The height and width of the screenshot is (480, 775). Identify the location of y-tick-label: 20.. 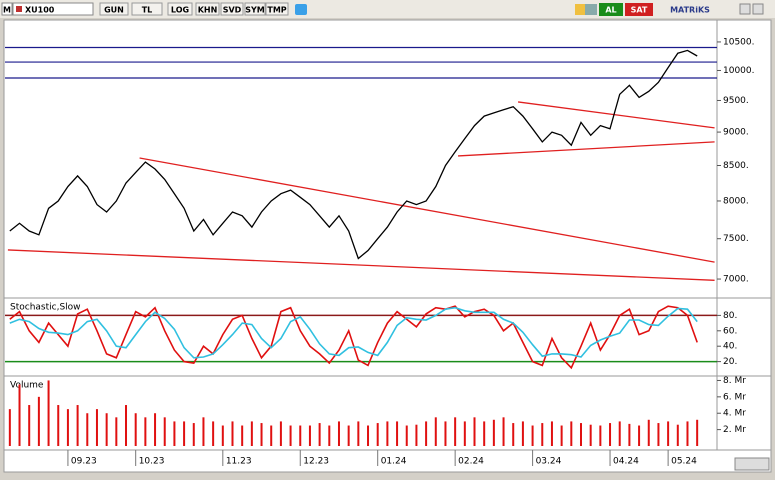
(730, 362).